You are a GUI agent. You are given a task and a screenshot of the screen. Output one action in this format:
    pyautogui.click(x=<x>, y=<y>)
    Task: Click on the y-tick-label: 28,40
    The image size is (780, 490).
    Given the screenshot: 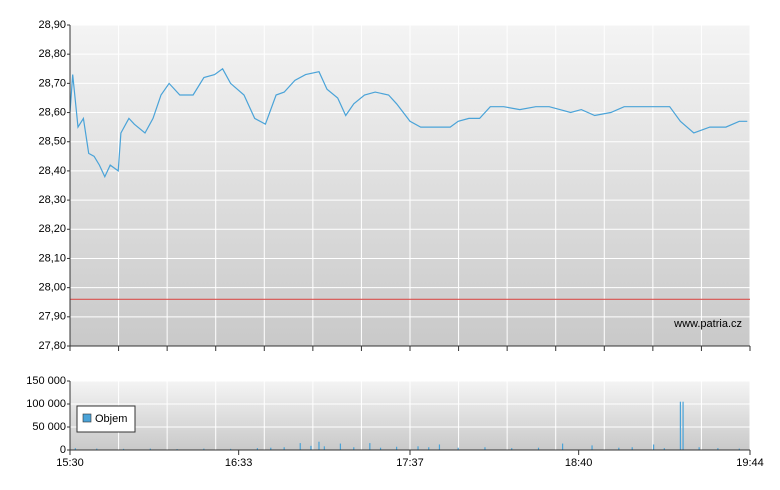 What is the action you would take?
    pyautogui.click(x=52, y=171)
    